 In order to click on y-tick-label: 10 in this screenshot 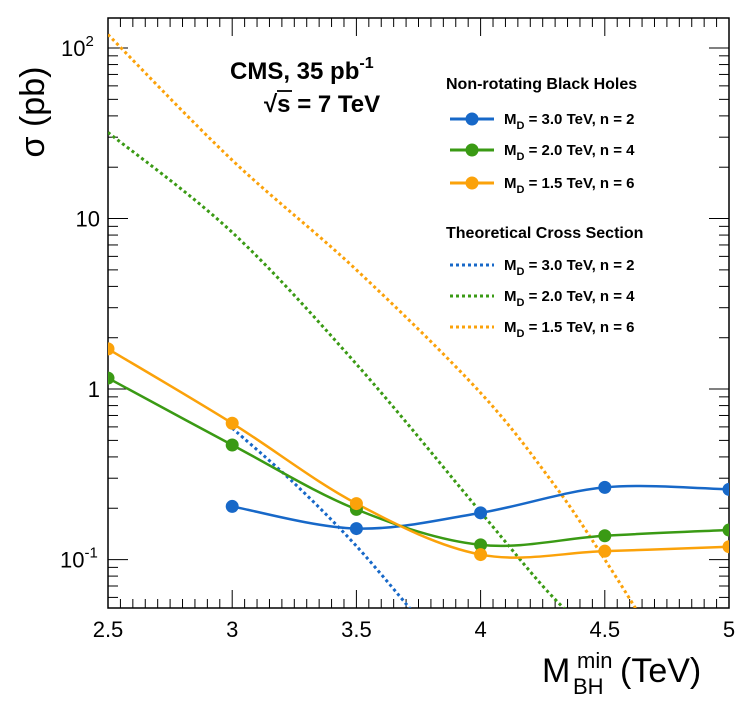, I will do `click(88, 219)`.